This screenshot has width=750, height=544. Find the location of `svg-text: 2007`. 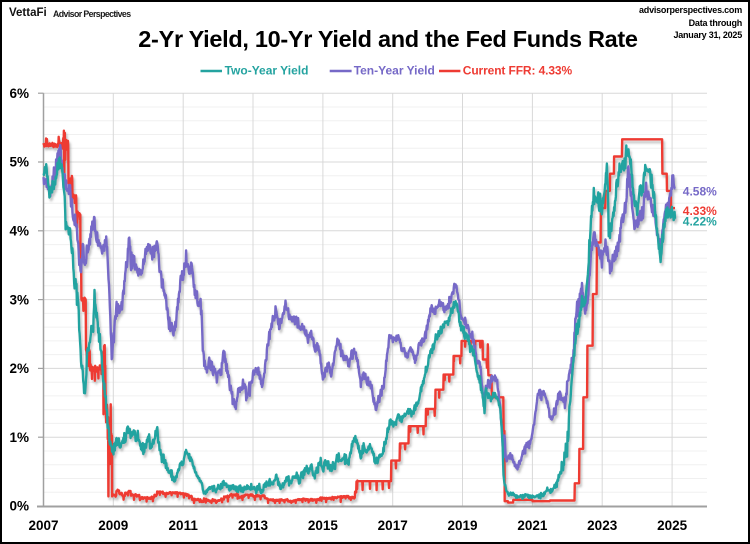

svg-text: 2007 is located at coordinates (43, 525).